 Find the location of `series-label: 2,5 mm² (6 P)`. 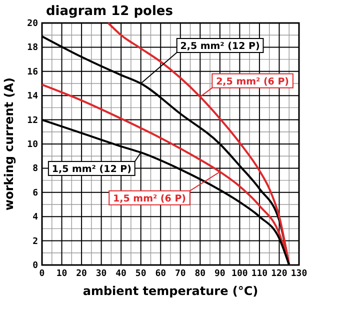

series-label: 2,5 mm² (6 P) is located at coordinates (253, 82).